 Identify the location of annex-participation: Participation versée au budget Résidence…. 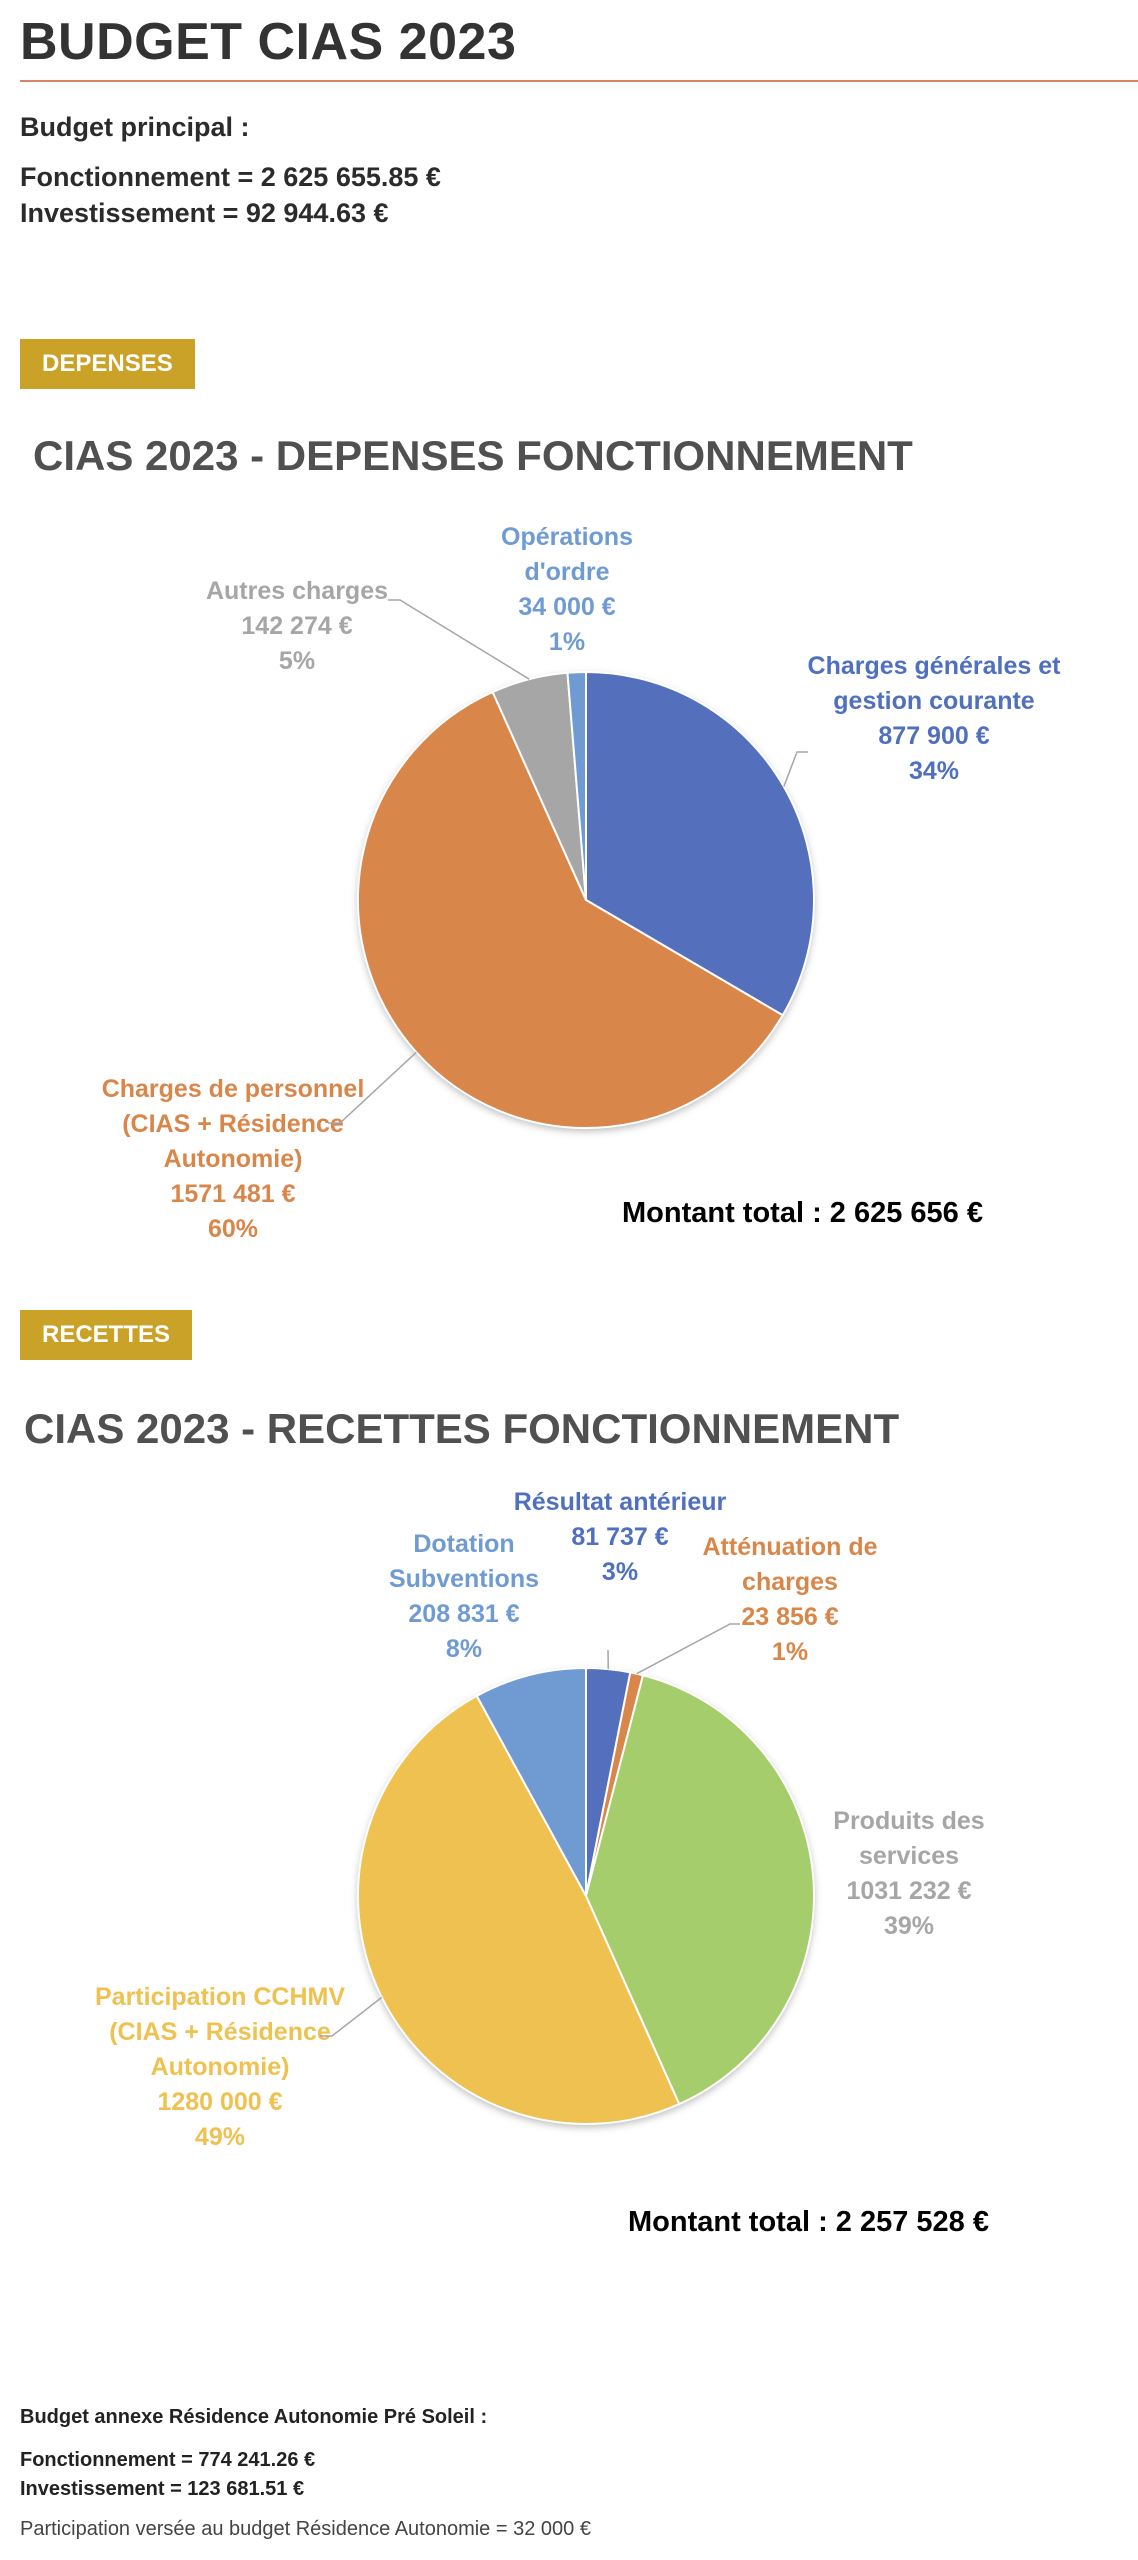
(305, 2529).